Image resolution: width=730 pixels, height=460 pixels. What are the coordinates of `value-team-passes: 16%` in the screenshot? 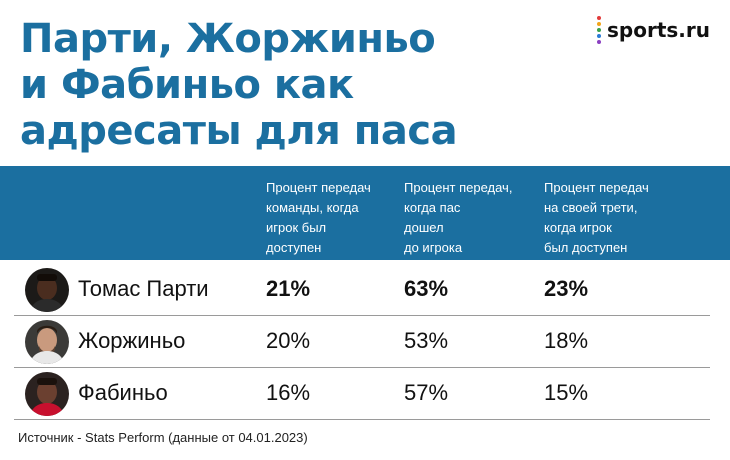 It's located at (288, 392).